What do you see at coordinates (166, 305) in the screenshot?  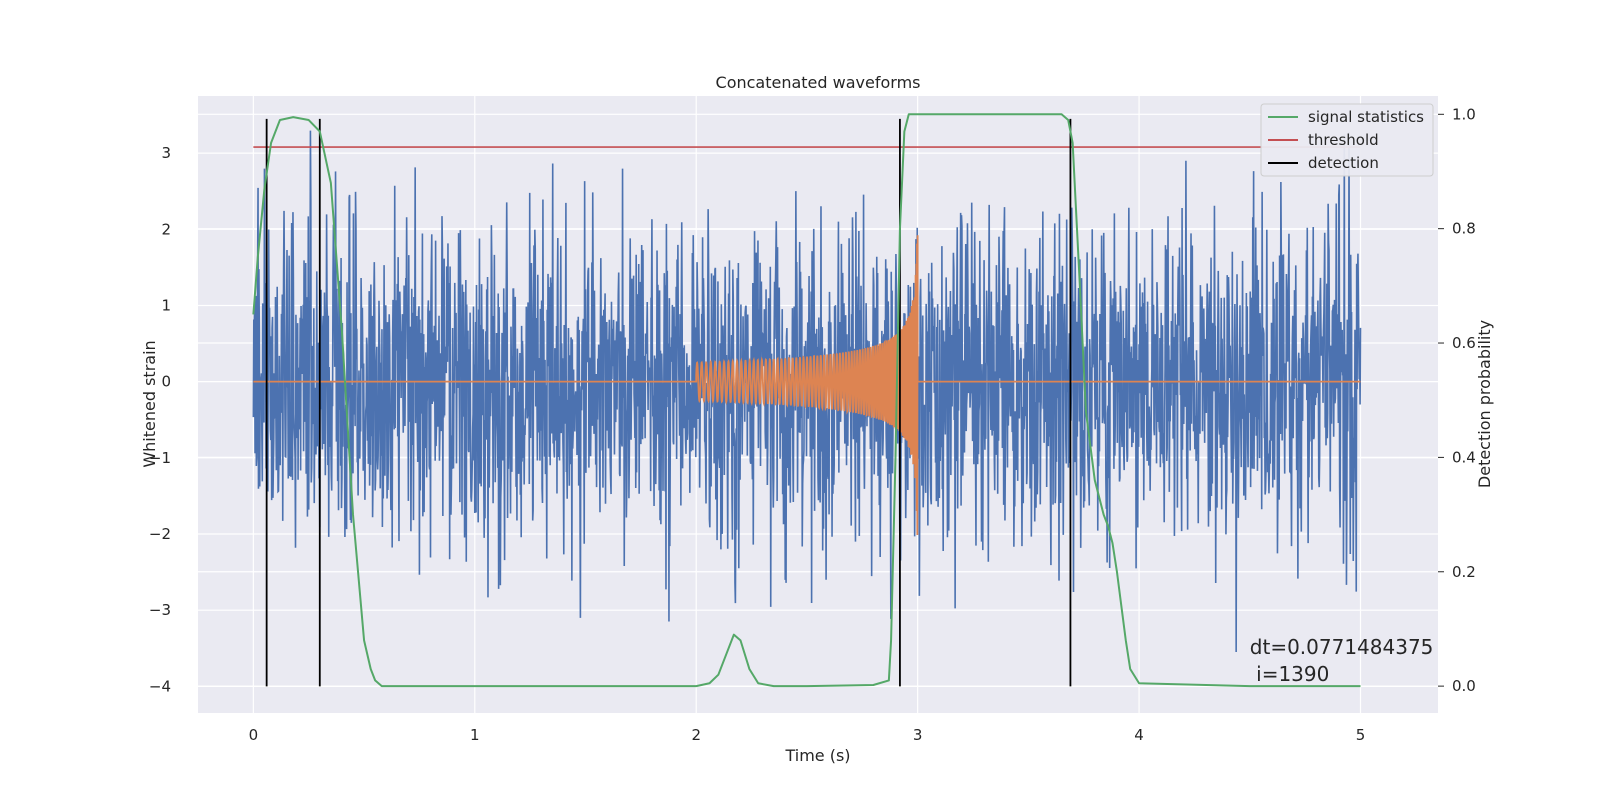 I see `y-tick-label: 1` at bounding box center [166, 305].